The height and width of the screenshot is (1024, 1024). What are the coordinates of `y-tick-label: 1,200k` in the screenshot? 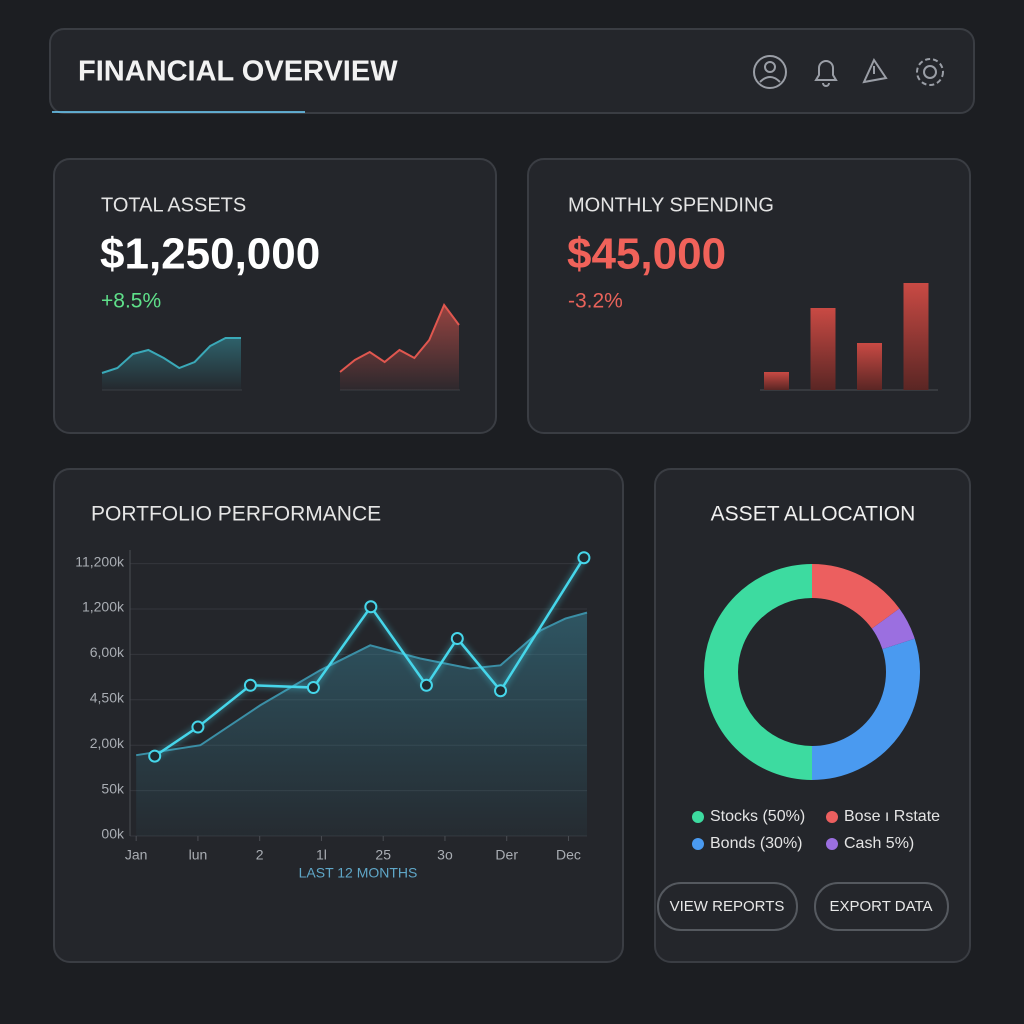 It's located at (103, 607).